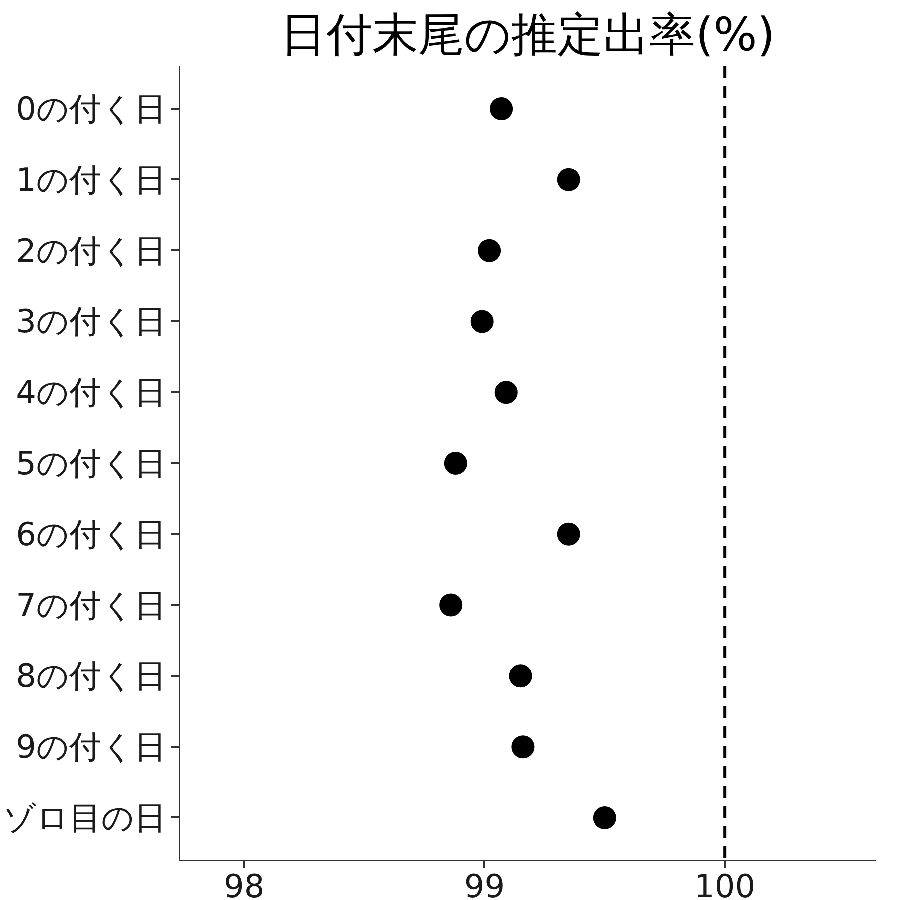 The width and height of the screenshot is (900, 900). Describe the element at coordinates (85, 817) in the screenshot. I see `y-tick-label: ゾロ目の日` at that location.